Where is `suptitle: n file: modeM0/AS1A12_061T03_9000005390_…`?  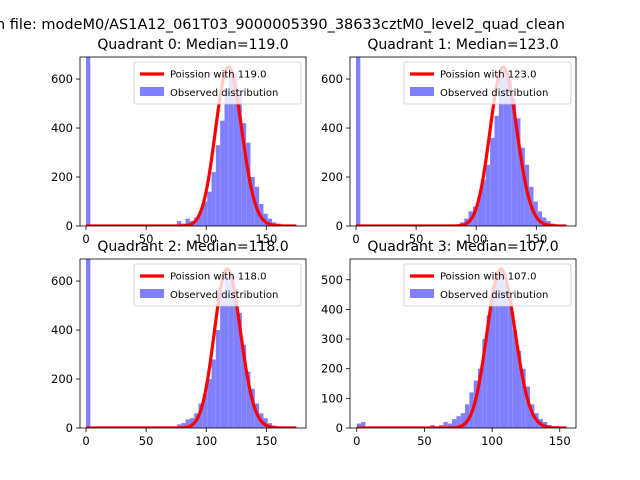 suptitle: n file: modeM0/AS1A12_061T03_9000005390_… is located at coordinates (282, 25).